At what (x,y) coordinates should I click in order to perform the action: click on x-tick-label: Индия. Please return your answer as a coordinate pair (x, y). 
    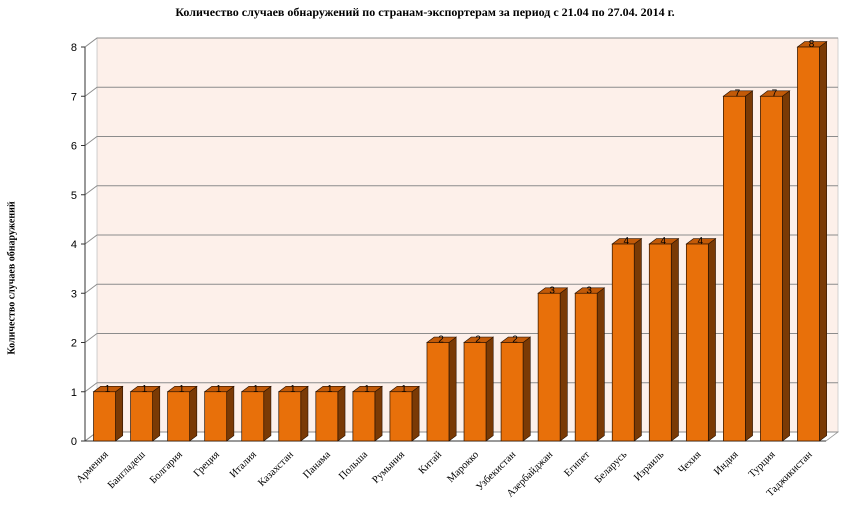
    Looking at the image, I should click on (726, 463).